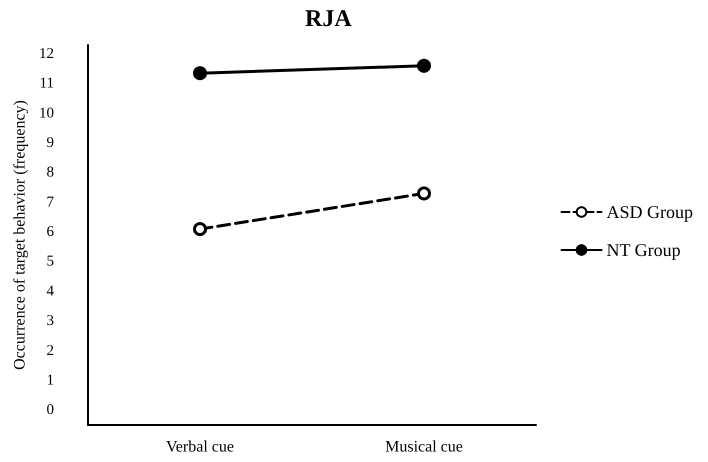  I want to click on y-tick-label: 6, so click(50, 232).